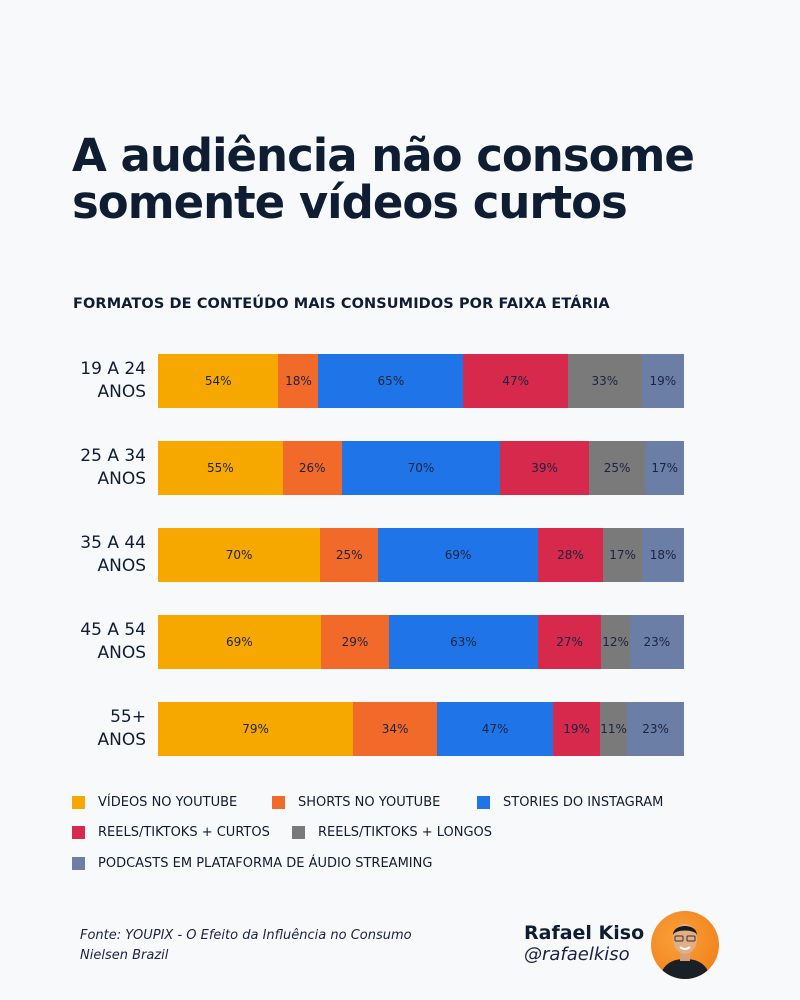 The width and height of the screenshot is (800, 1000). Describe the element at coordinates (184, 832) in the screenshot. I see `legend-label: REELS/TIKTOKS + CURTOS` at that location.